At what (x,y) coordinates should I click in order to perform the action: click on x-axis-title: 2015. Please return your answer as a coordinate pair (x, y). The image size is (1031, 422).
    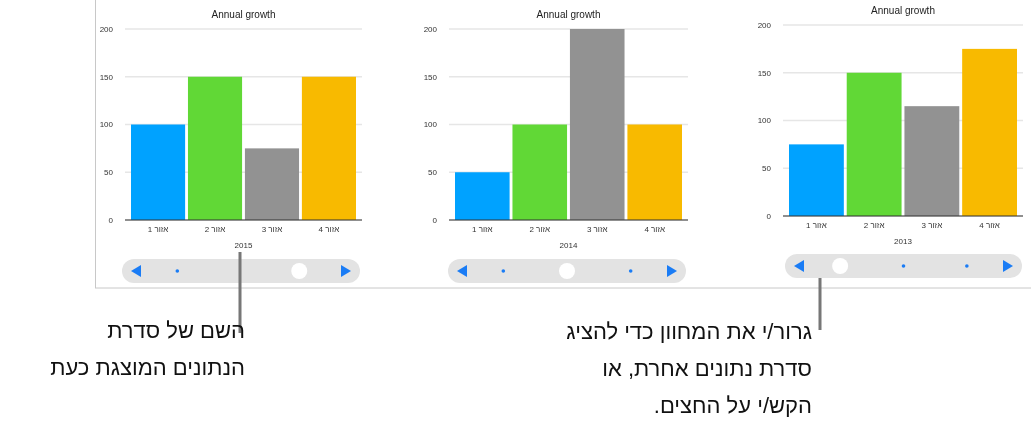
    Looking at the image, I should click on (243, 245).